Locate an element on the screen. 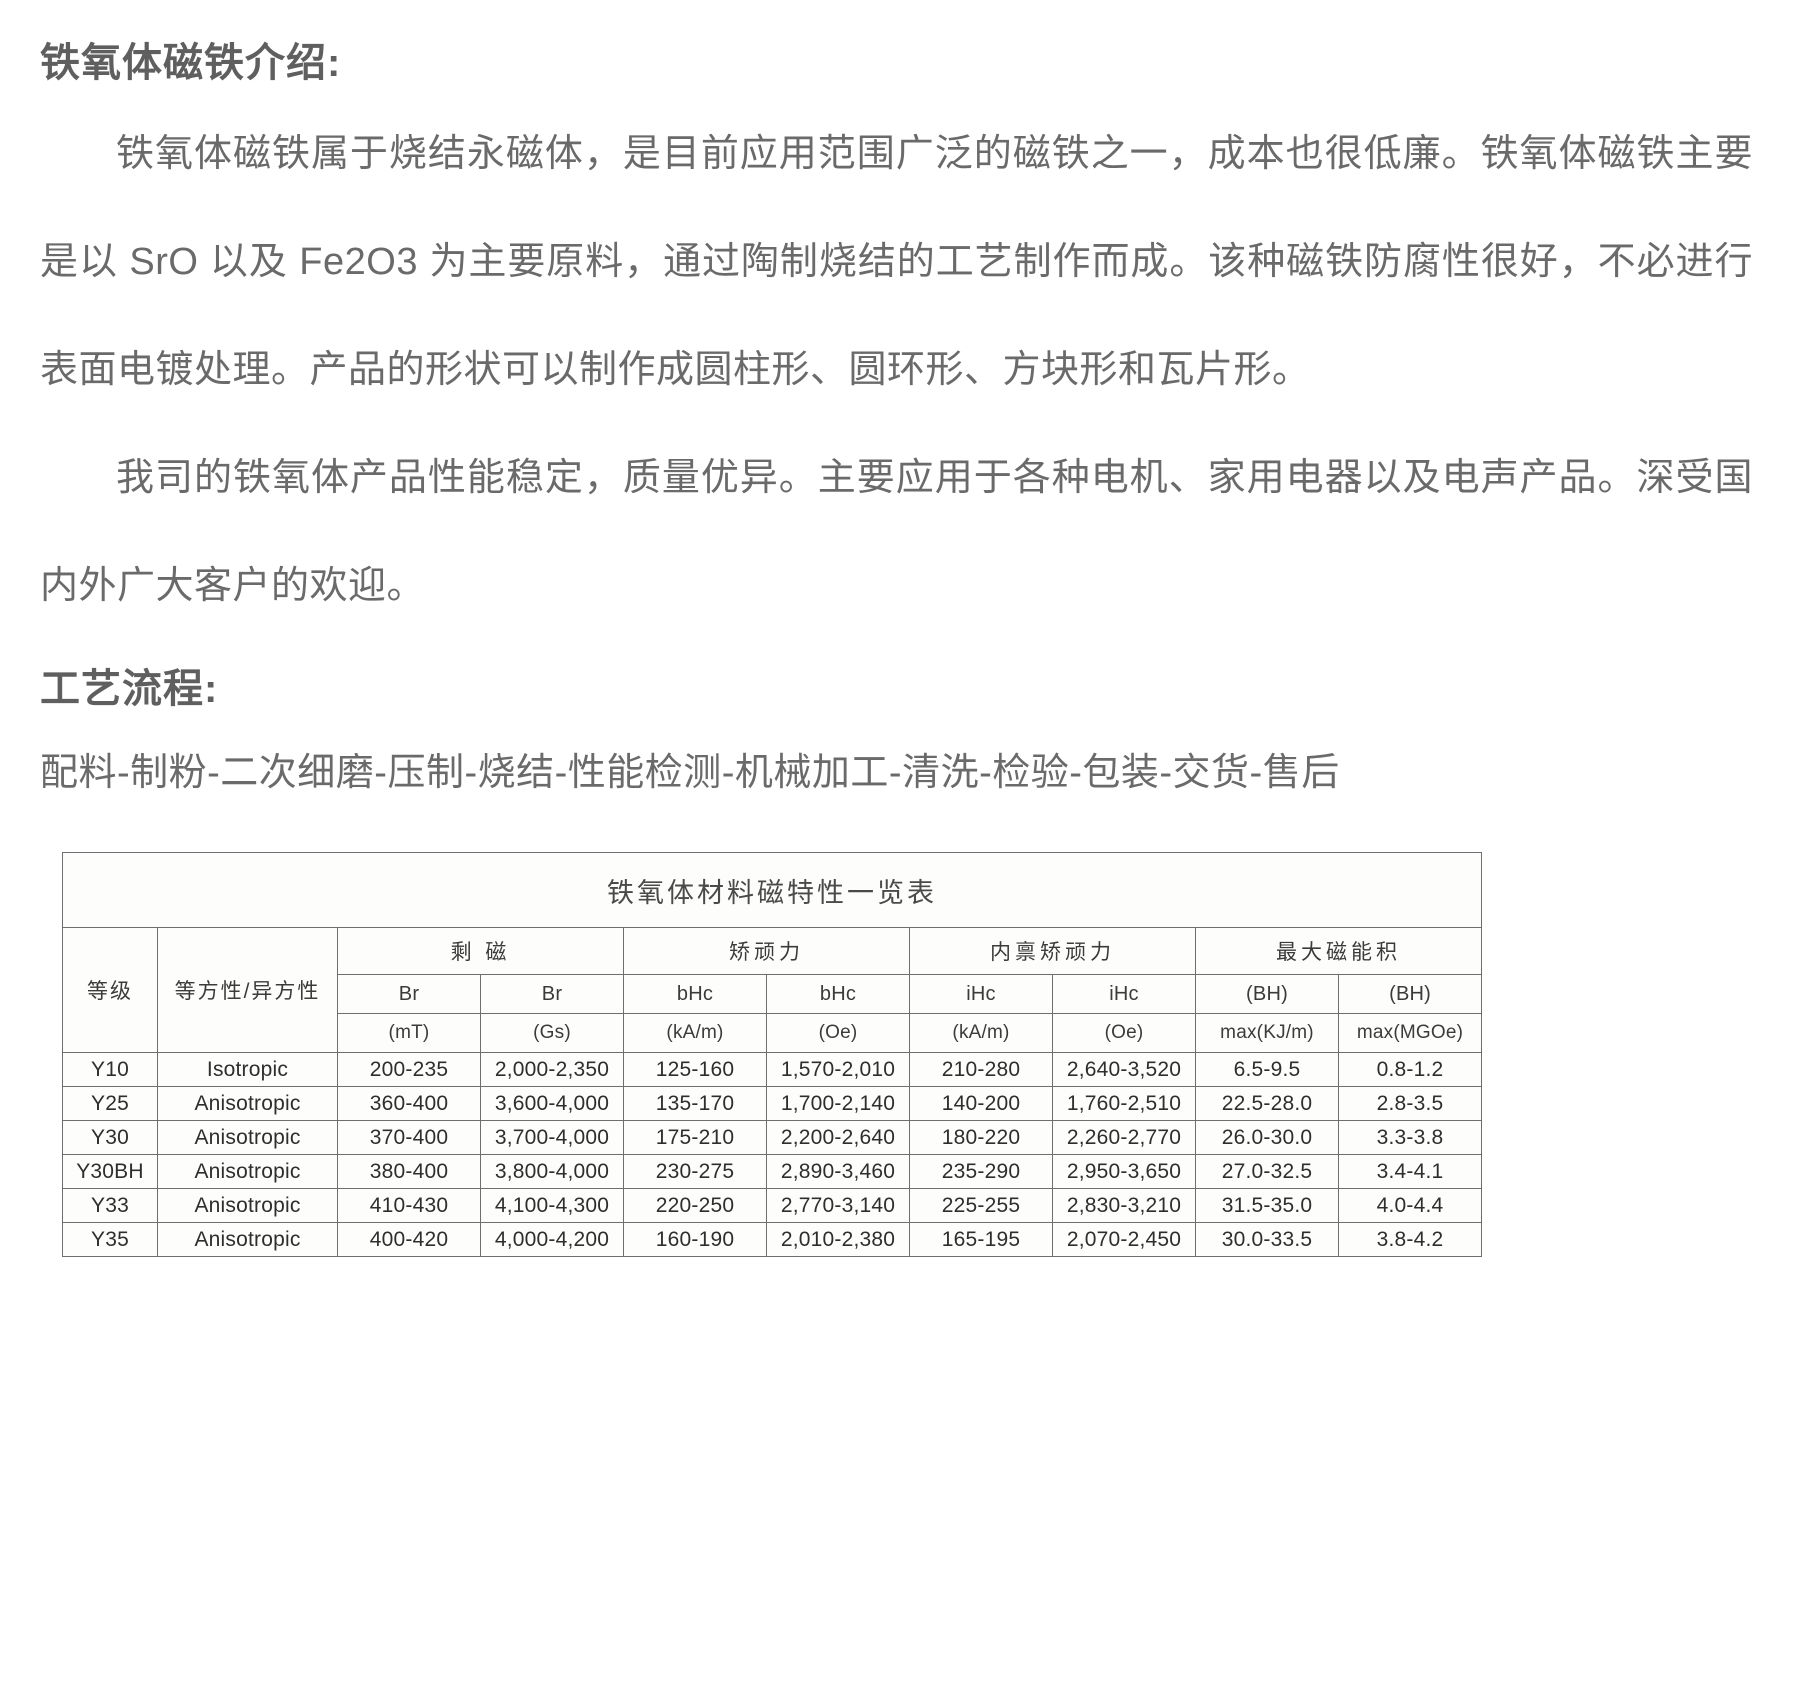 The width and height of the screenshot is (1793, 1690). table-cell: 410-430 is located at coordinates (409, 1205).